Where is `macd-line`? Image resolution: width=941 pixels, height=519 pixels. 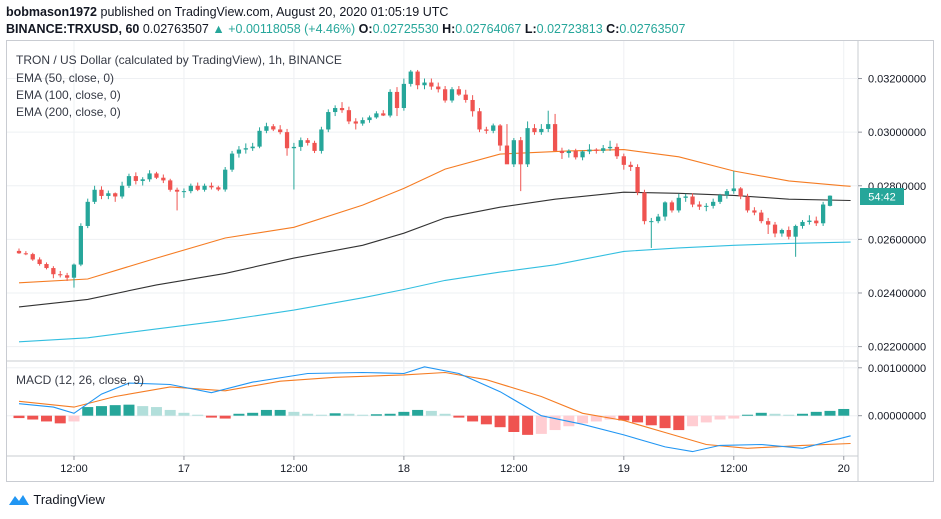
macd-line is located at coordinates (434, 409).